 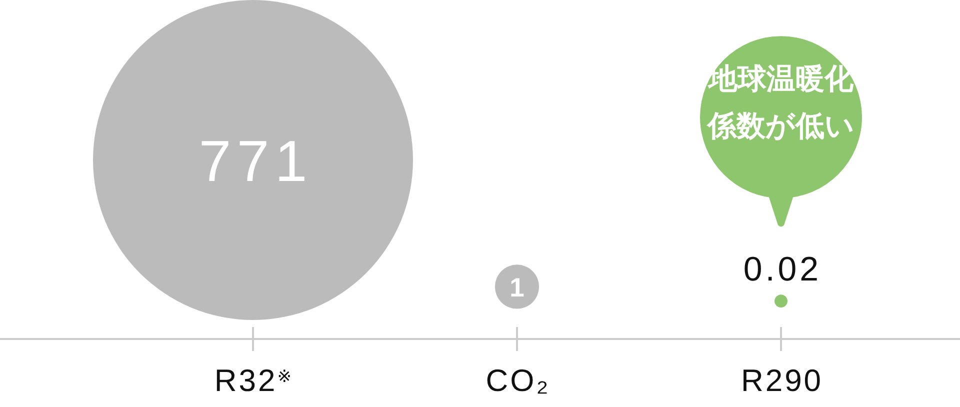 I want to click on category-label: CO₂, so click(x=518, y=380).